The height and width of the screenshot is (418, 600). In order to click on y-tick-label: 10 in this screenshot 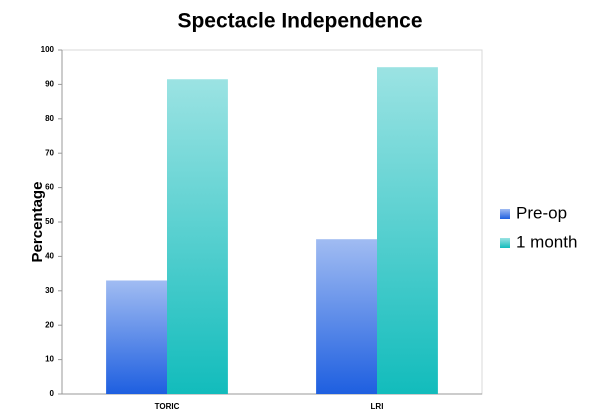, I will do `click(49, 359)`.